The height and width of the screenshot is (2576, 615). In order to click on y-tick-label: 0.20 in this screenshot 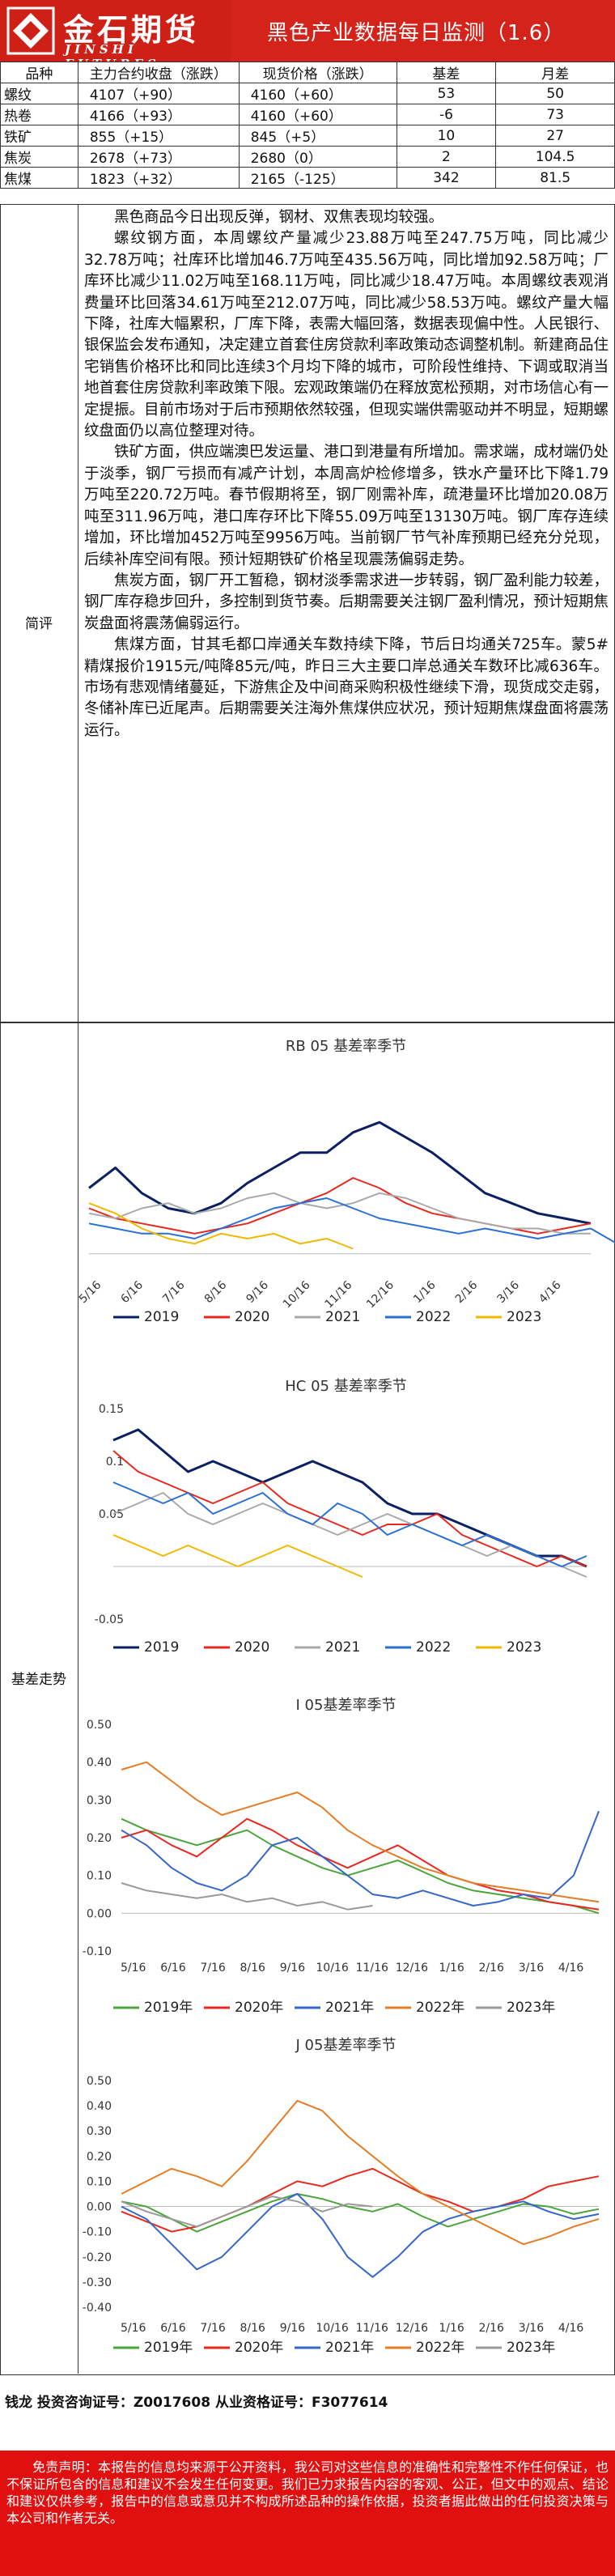, I will do `click(100, 1838)`.